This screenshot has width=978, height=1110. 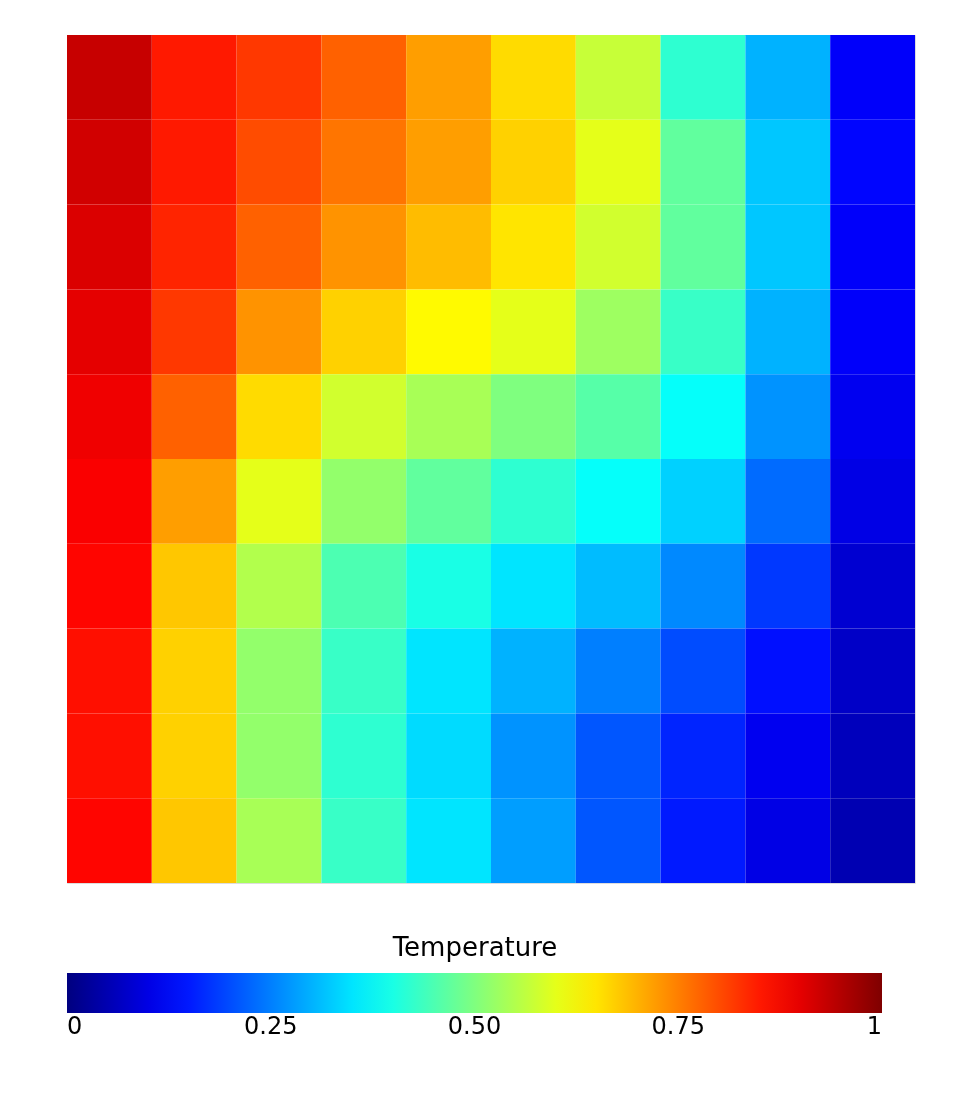 What do you see at coordinates (474, 1026) in the screenshot?
I see `color-bar-label: 0.50` at bounding box center [474, 1026].